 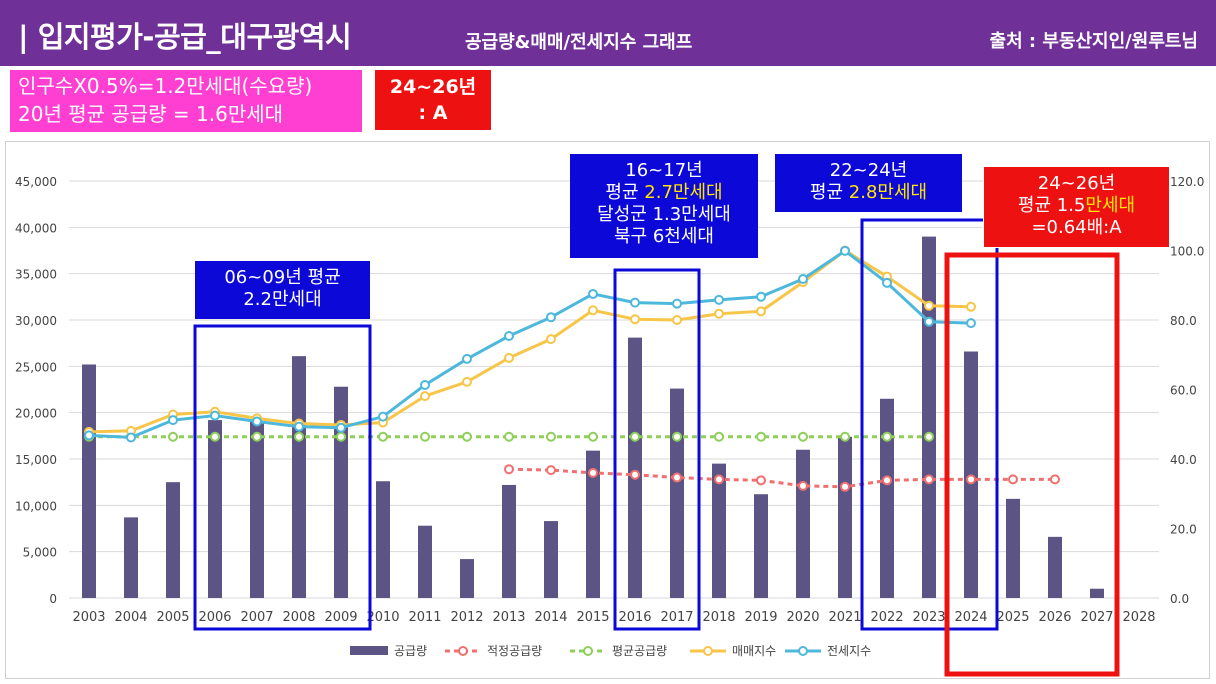 I want to click on x-tick-label: 2012, so click(x=466, y=617).